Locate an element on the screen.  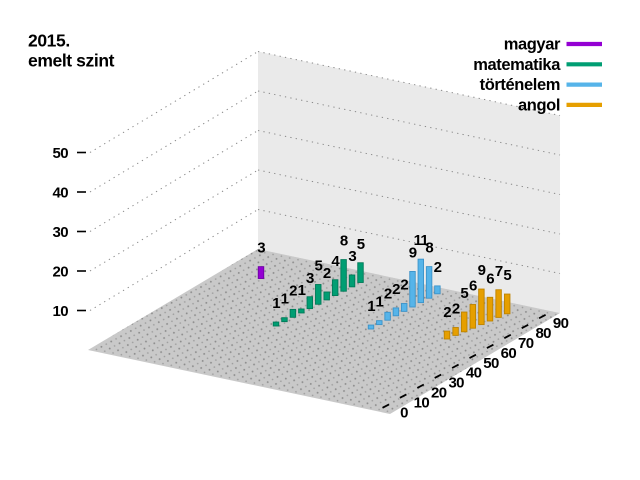
legend-item-matematika: matematika is located at coordinates (537, 65).